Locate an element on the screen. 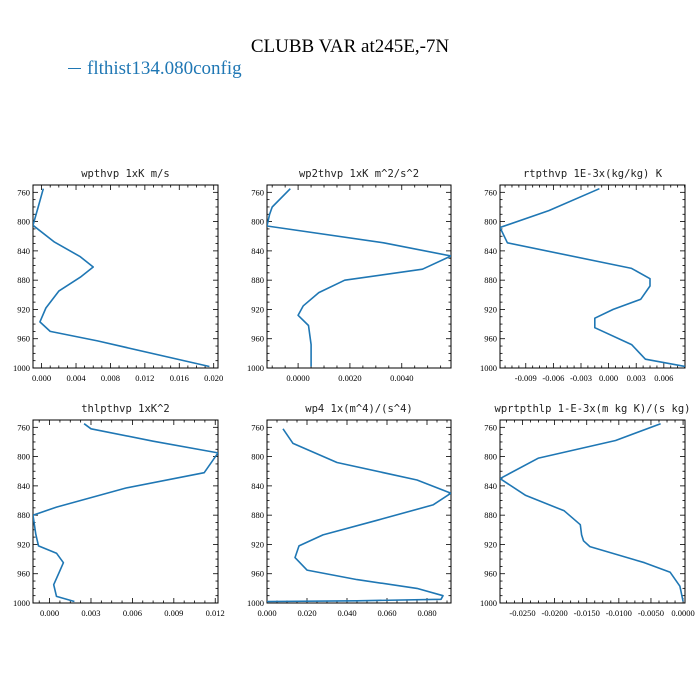 This screenshot has width=700, height=700. x-tick-label: 0.0040 is located at coordinates (401, 378).